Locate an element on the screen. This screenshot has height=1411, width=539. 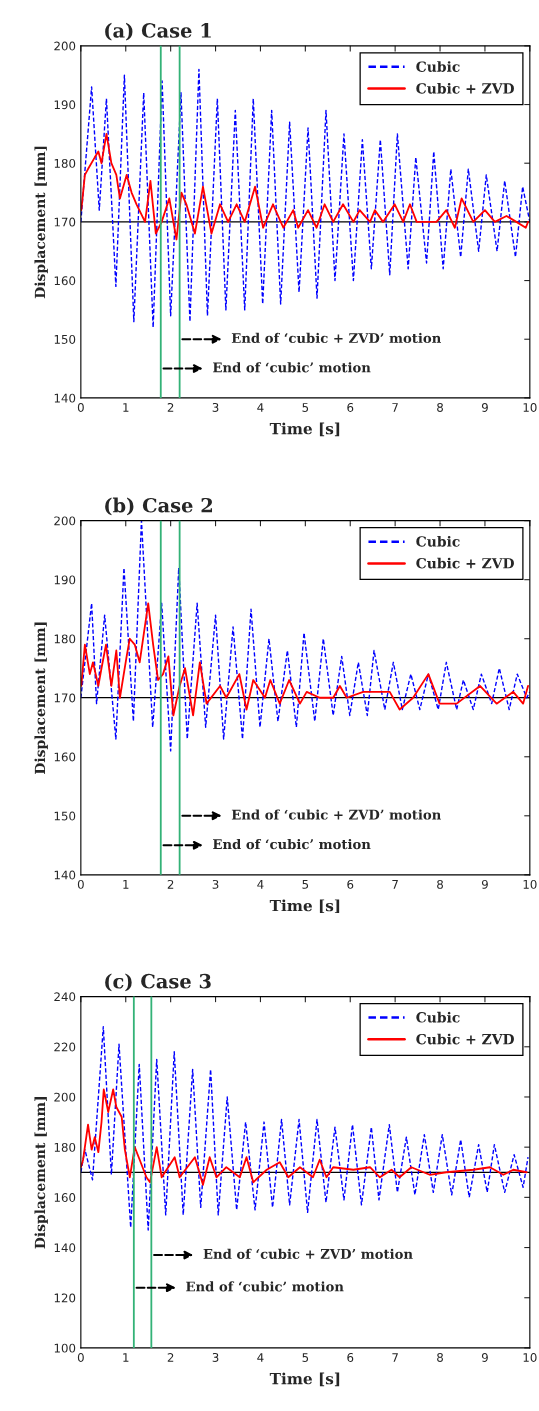
y-tick-label: 100 is located at coordinates (65, 1348).